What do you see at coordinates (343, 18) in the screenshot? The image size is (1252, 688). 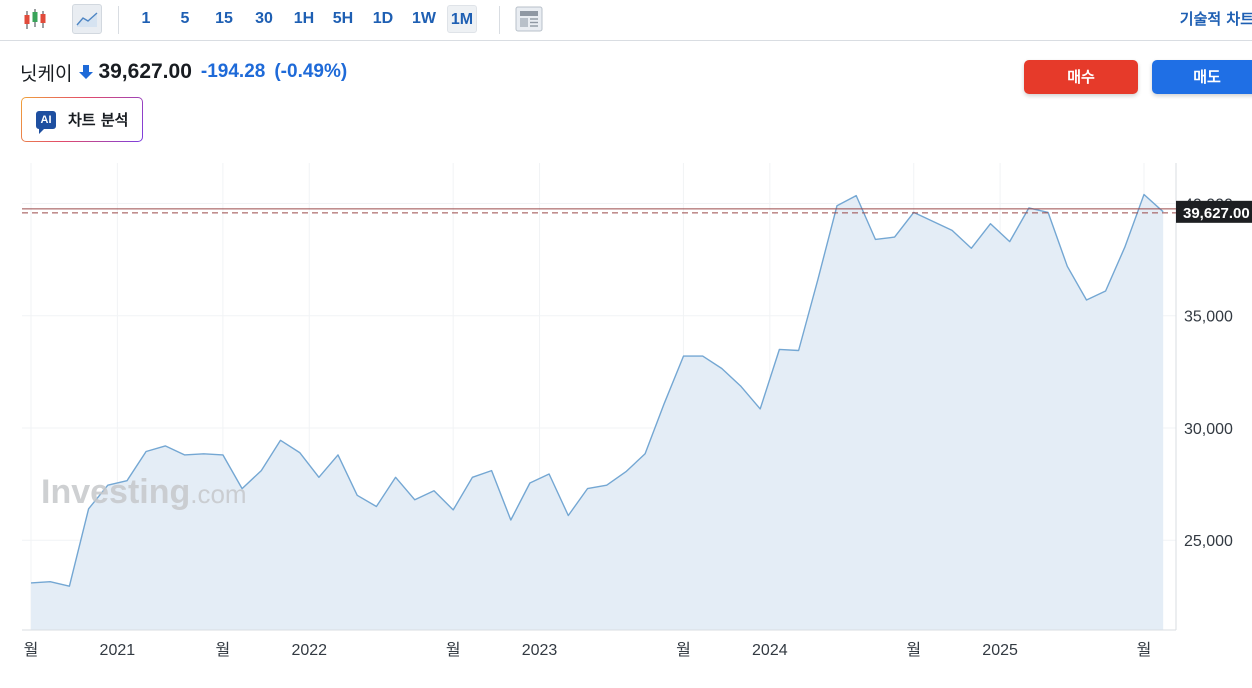 I see `interval-5h: 5H` at bounding box center [343, 18].